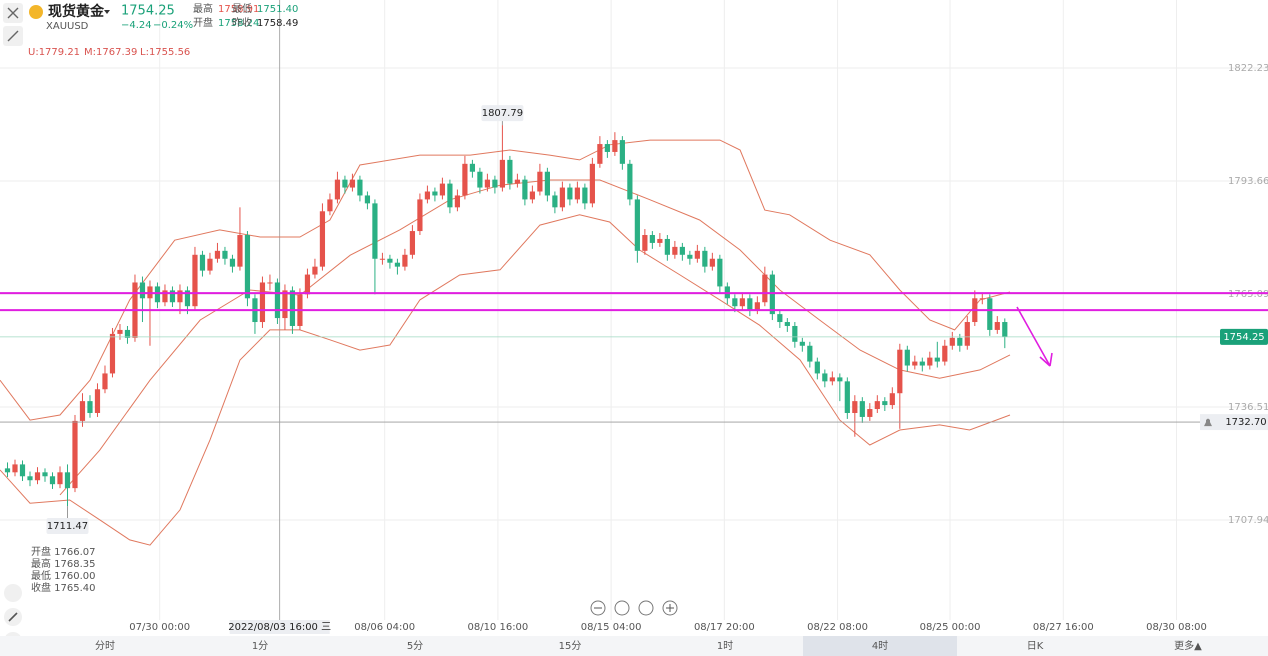  I want to click on callout-label: 1711.47, so click(67, 526).